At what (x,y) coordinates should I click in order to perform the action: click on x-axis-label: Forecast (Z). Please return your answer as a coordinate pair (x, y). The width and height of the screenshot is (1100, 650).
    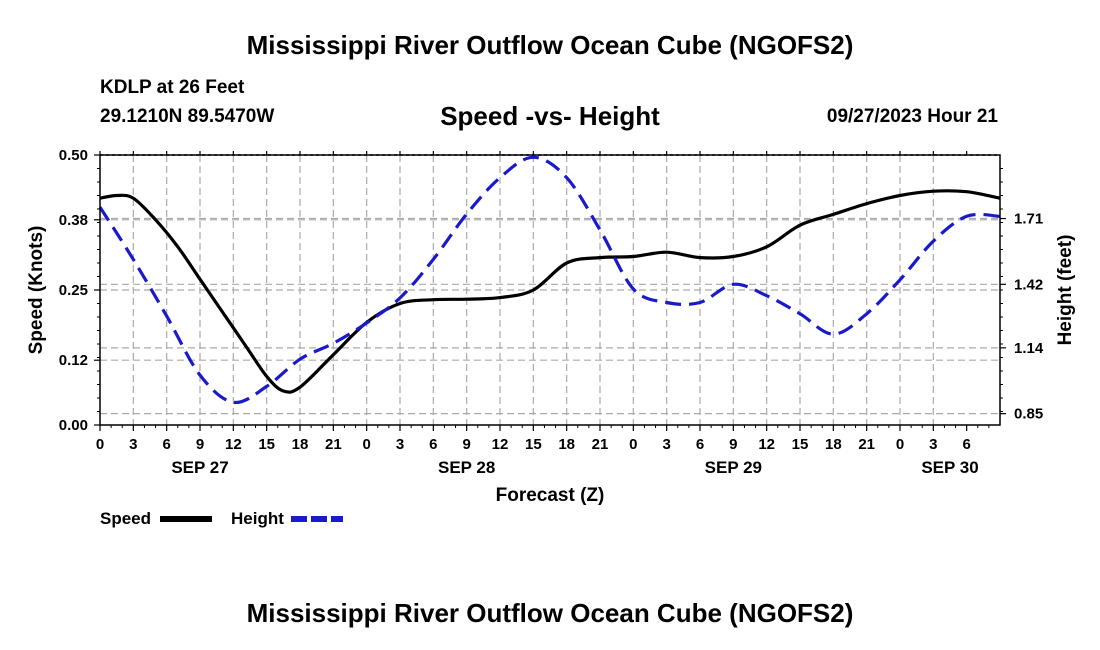
    Looking at the image, I should click on (550, 495).